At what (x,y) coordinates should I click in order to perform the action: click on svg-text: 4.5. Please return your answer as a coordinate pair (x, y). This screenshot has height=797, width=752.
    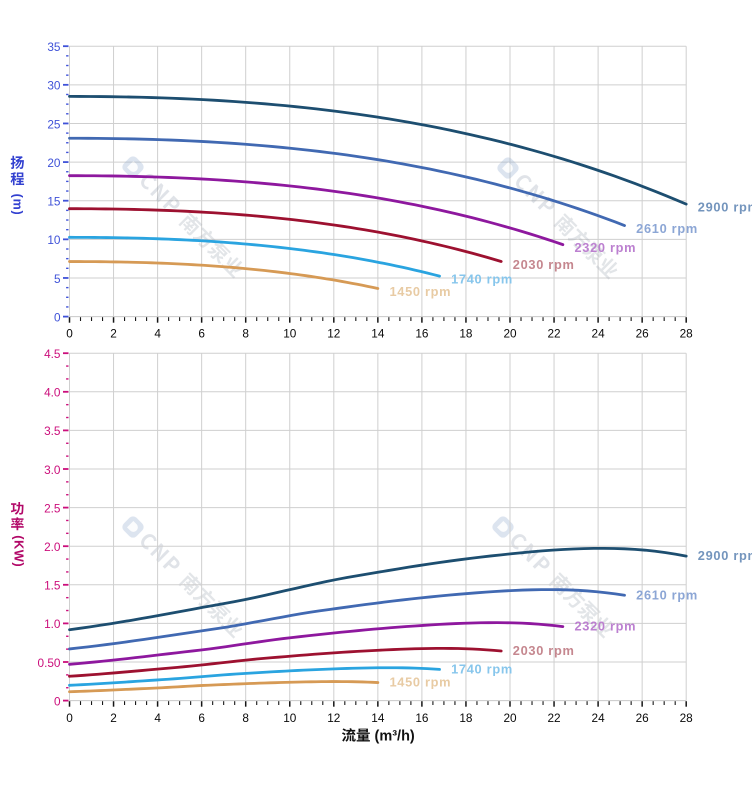
    Looking at the image, I should click on (52, 354).